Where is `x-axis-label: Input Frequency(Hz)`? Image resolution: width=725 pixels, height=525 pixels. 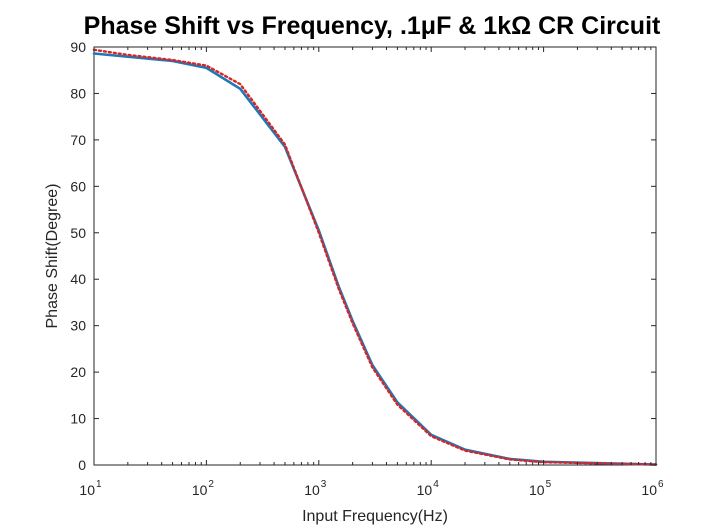 x-axis-label: Input Frequency(Hz) is located at coordinates (375, 516).